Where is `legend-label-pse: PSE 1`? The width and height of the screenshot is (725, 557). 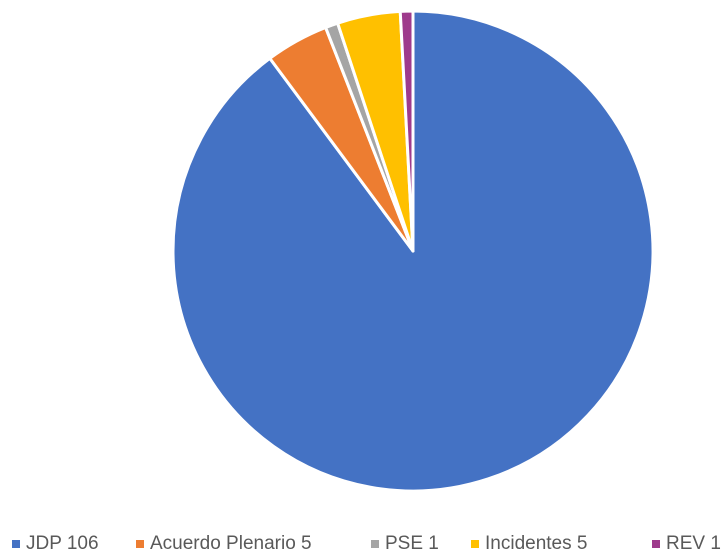
legend-label-pse: PSE 1 is located at coordinates (412, 543).